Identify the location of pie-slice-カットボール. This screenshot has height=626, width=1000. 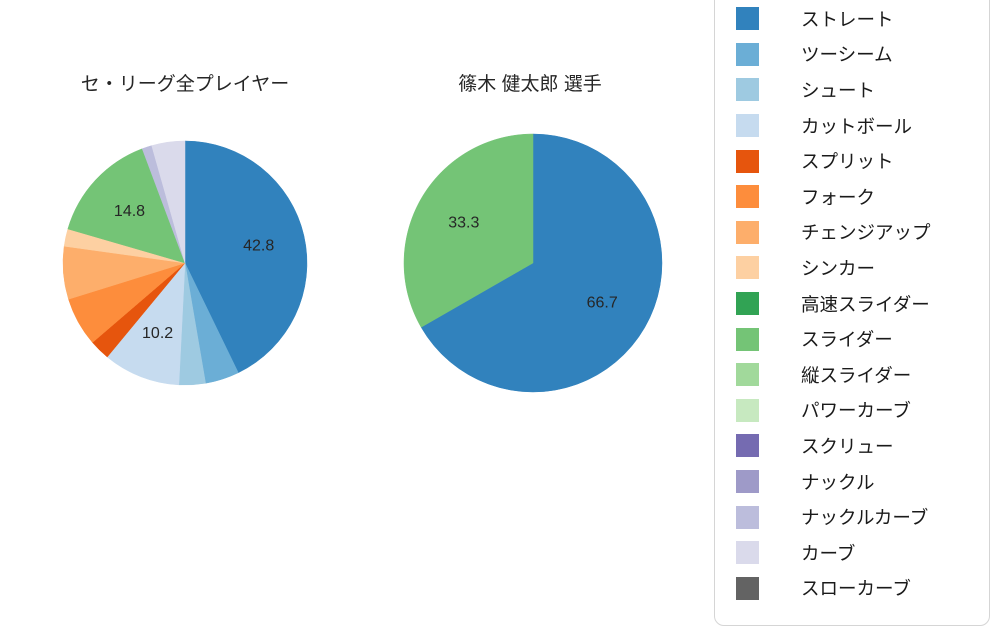
(146, 324).